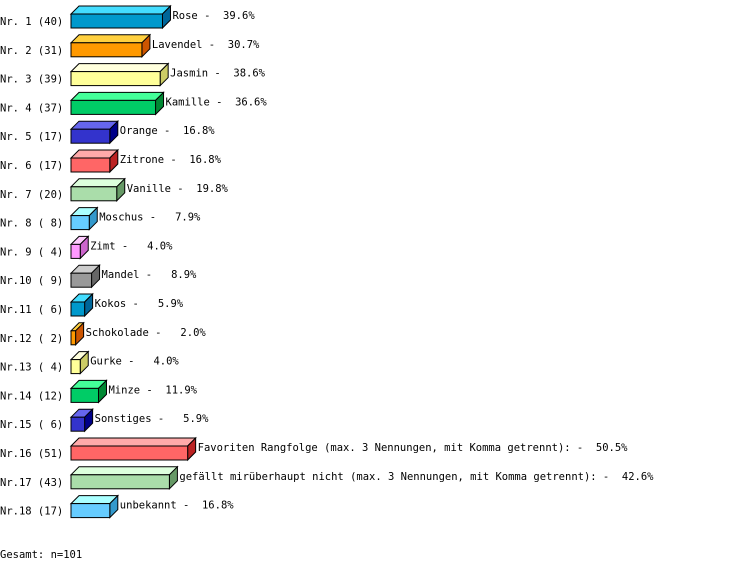 The image size is (753, 571). What do you see at coordinates (31, 51) in the screenshot?
I see `row-label: Nr. 2 (31)` at bounding box center [31, 51].